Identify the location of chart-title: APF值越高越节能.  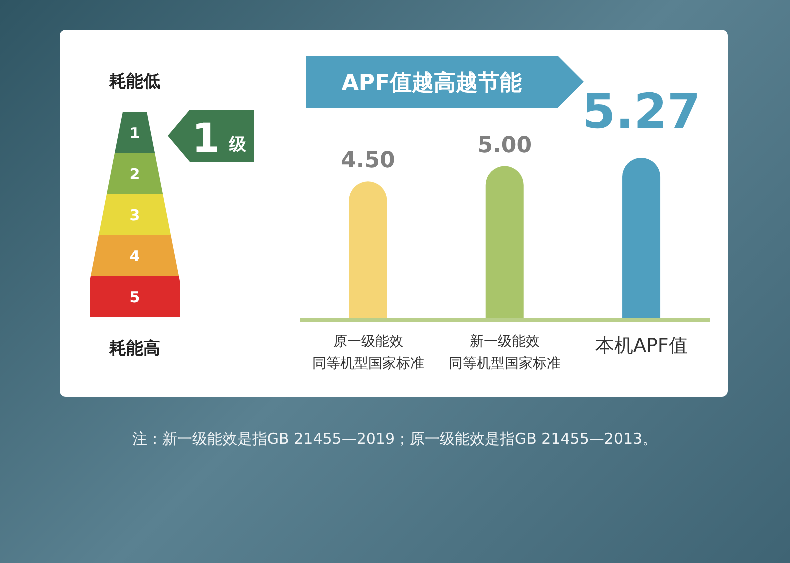
(432, 84).